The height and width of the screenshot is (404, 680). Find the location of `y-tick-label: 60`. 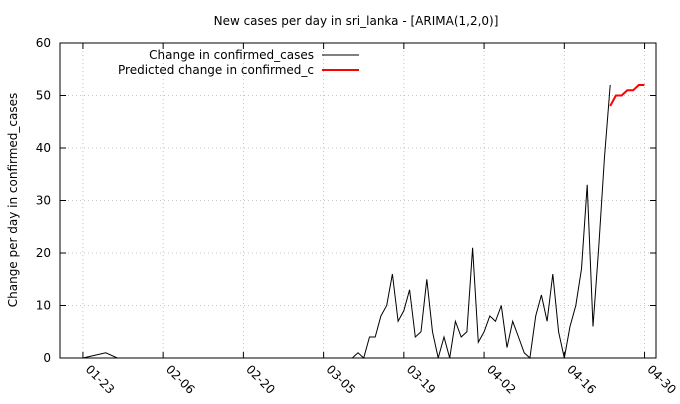

y-tick-label: 60 is located at coordinates (43, 43).